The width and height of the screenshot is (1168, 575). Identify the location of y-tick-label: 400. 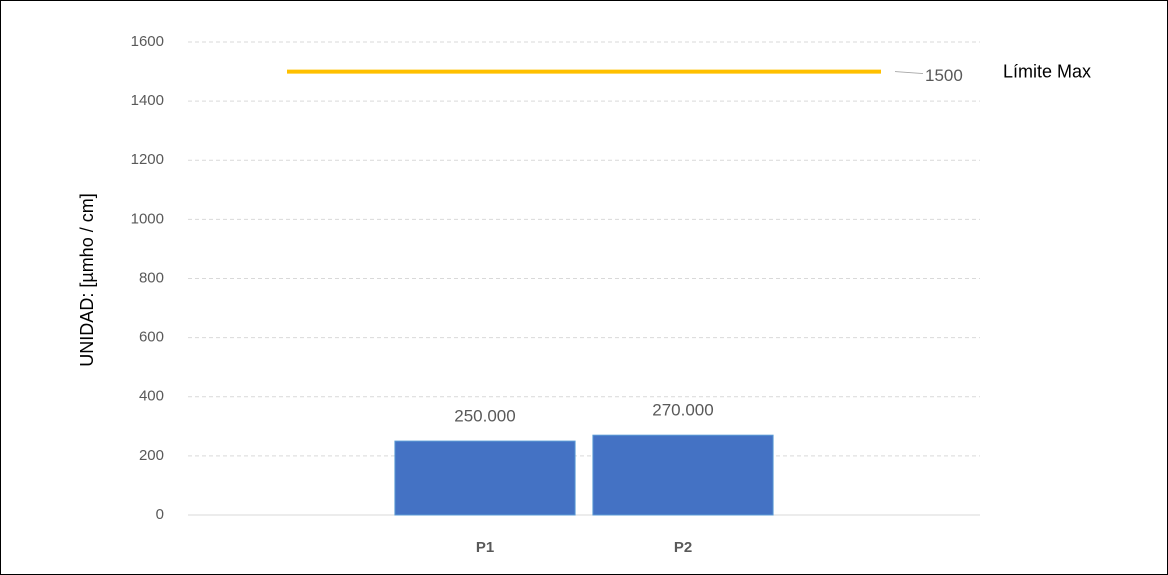
(151, 396).